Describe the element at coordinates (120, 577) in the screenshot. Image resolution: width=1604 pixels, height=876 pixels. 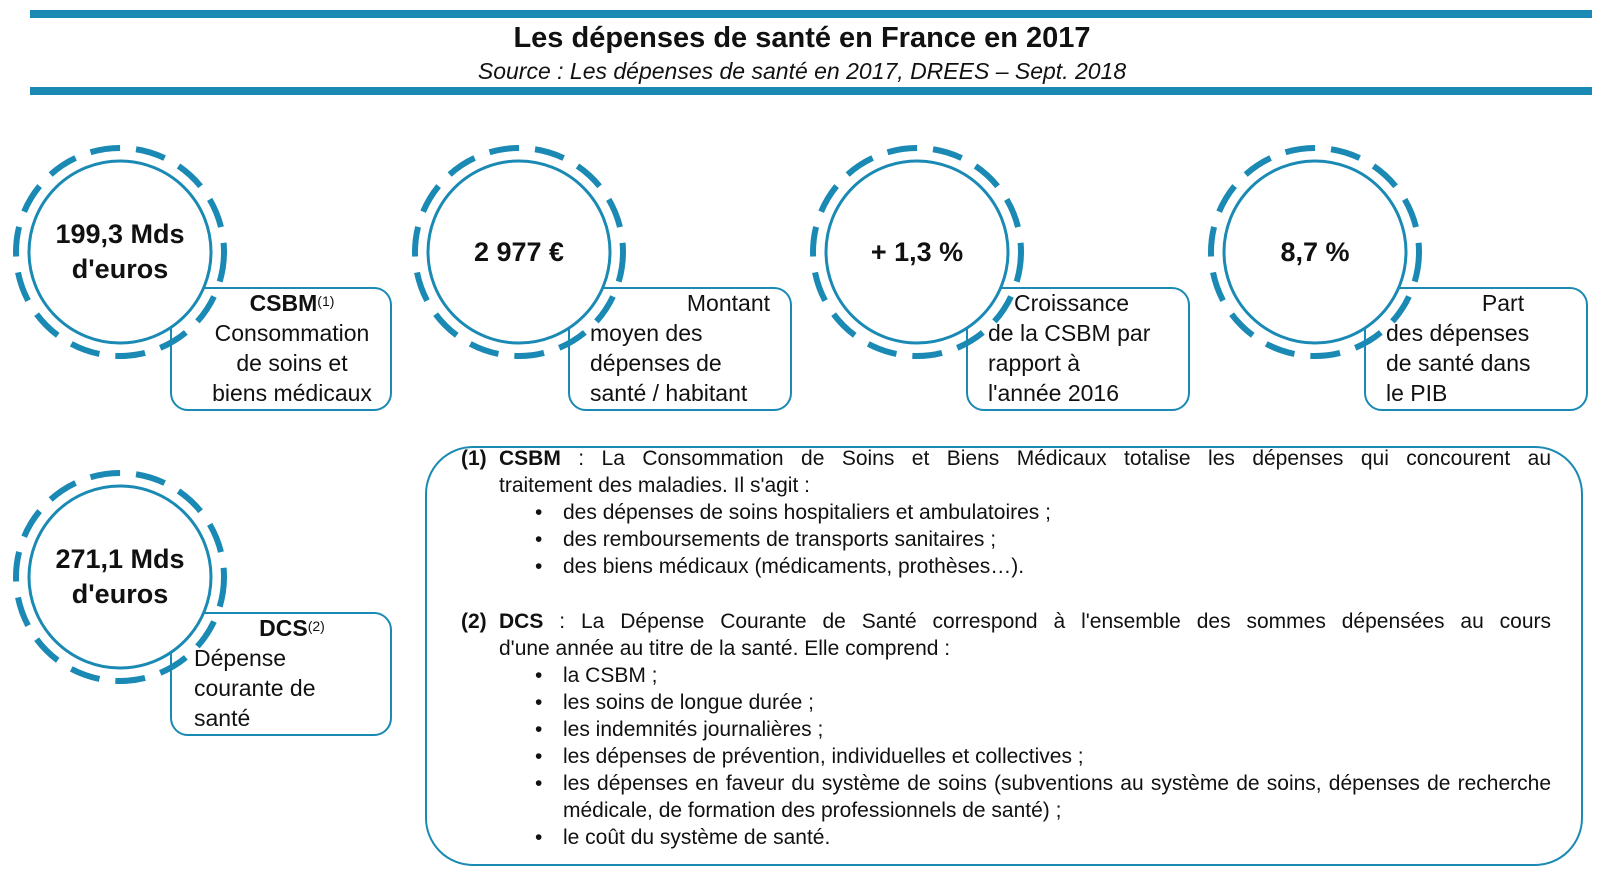
I see `indicator-circle-dcs: 271,1 Mds d'euros` at that location.